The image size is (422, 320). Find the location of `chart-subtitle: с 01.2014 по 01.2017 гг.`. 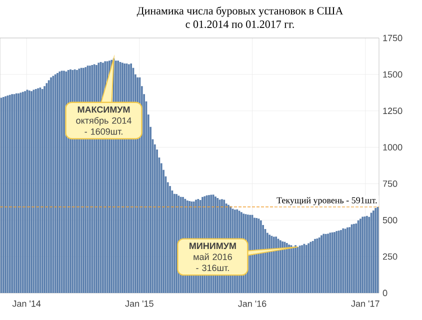

chart-subtitle: с 01.2014 по 01.2017 гг. is located at coordinates (240, 24).